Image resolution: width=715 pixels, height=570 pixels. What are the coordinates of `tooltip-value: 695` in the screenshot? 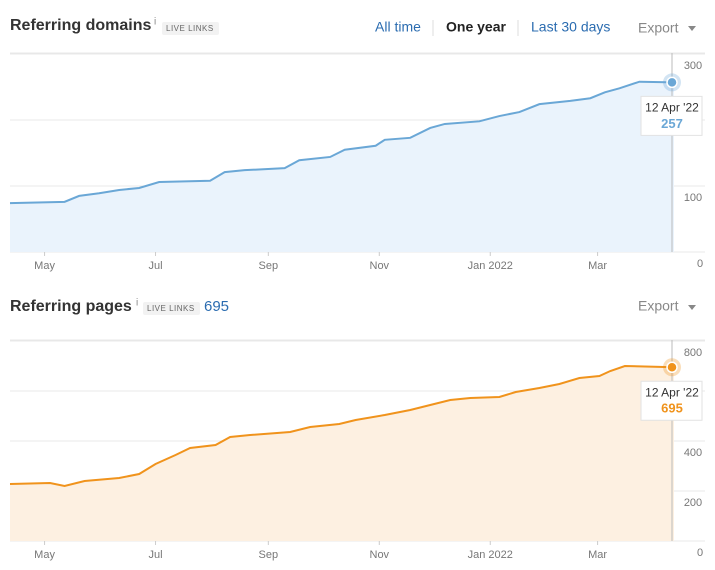 It's located at (672, 408).